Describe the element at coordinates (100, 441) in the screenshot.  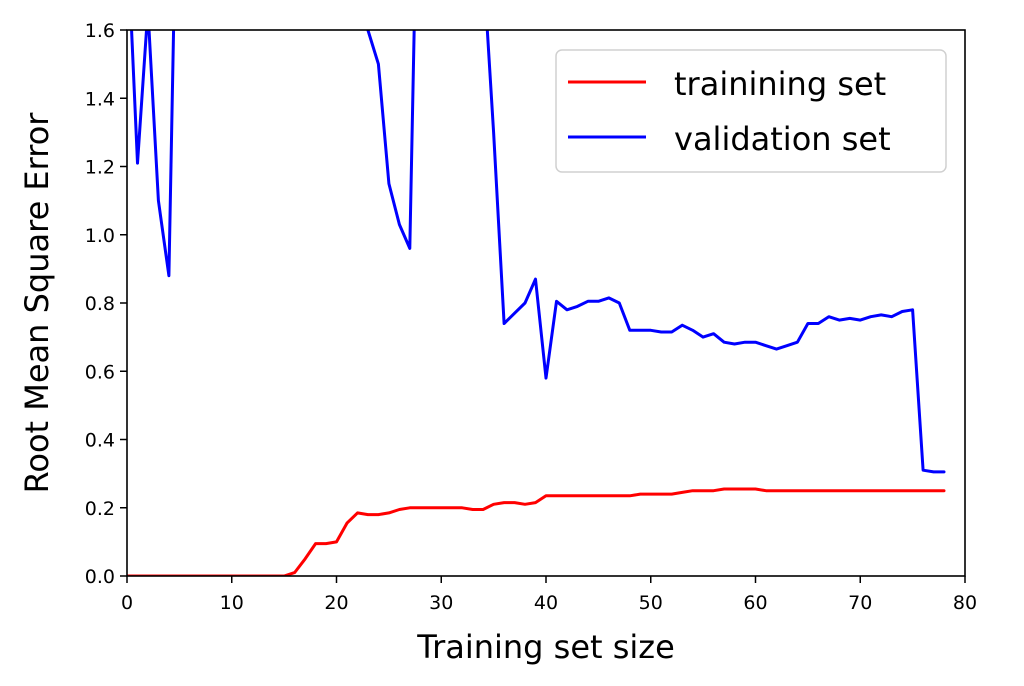
I see `y-tick-label: 0.4` at that location.